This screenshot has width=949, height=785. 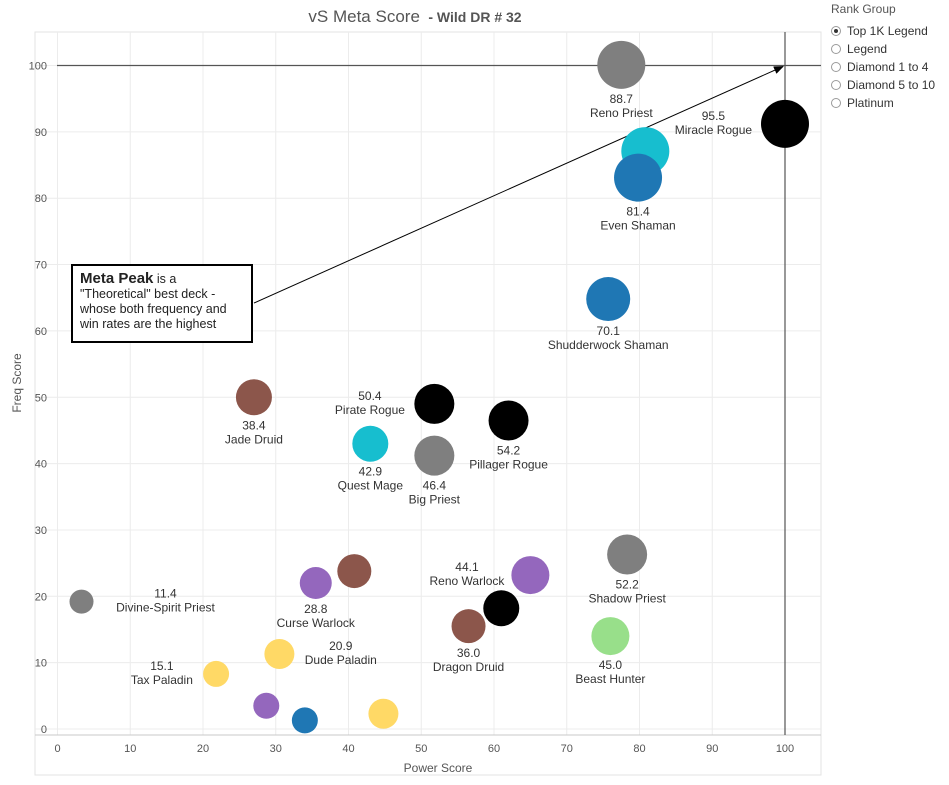 What do you see at coordinates (785, 749) in the screenshot?
I see `x-tick-label: 100` at bounding box center [785, 749].